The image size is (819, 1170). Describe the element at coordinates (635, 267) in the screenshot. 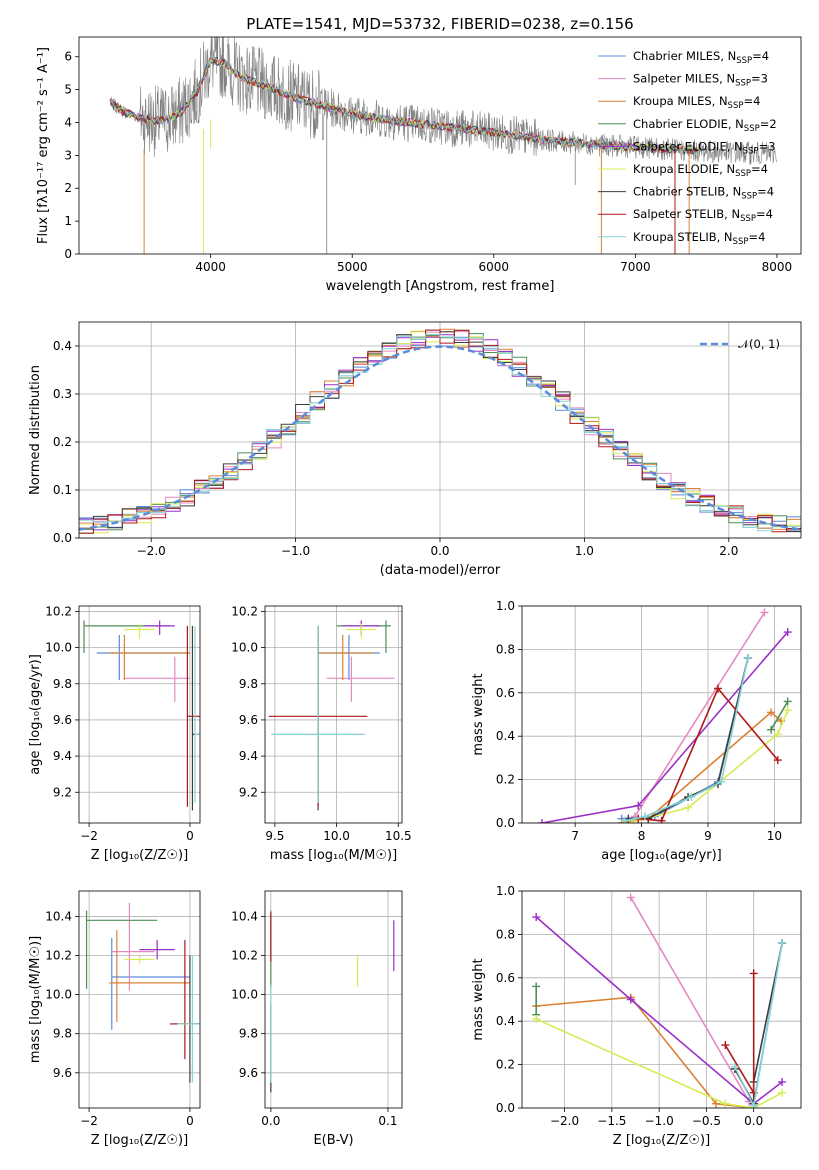

I see `x-tick-label: 7000` at that location.